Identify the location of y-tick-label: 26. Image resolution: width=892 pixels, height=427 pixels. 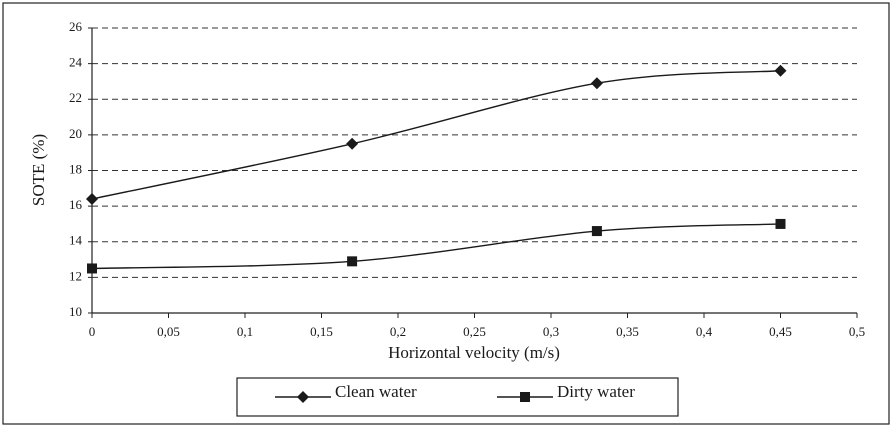
(76, 26).